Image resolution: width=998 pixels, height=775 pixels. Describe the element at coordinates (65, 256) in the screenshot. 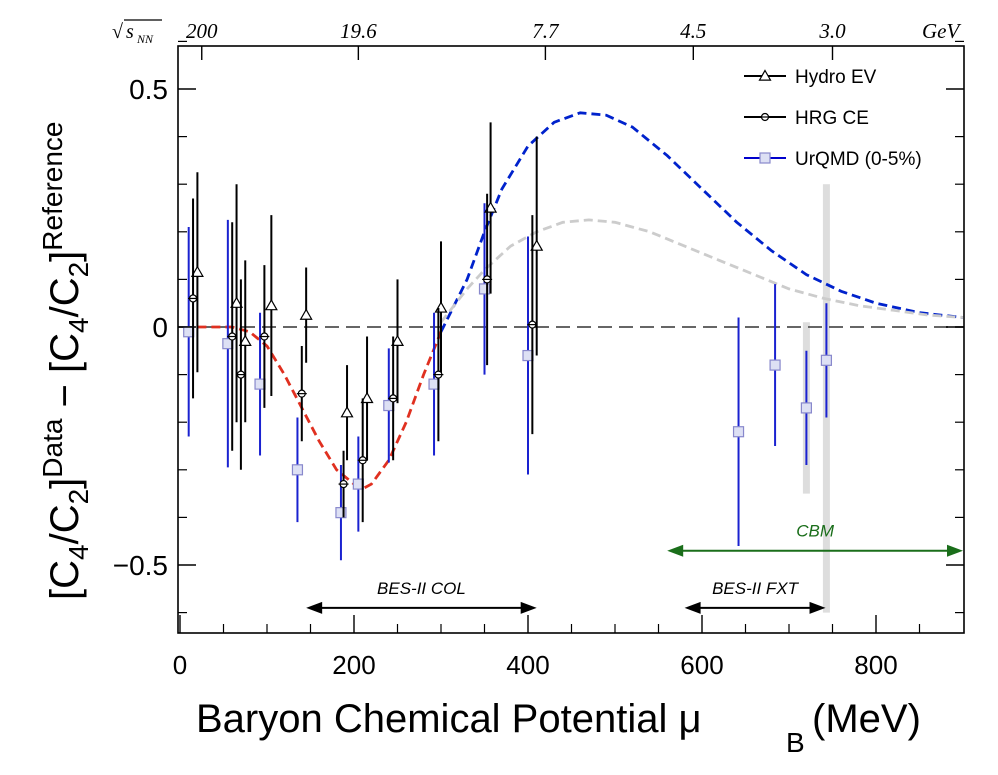

I see `y-label-part6: ]` at that location.